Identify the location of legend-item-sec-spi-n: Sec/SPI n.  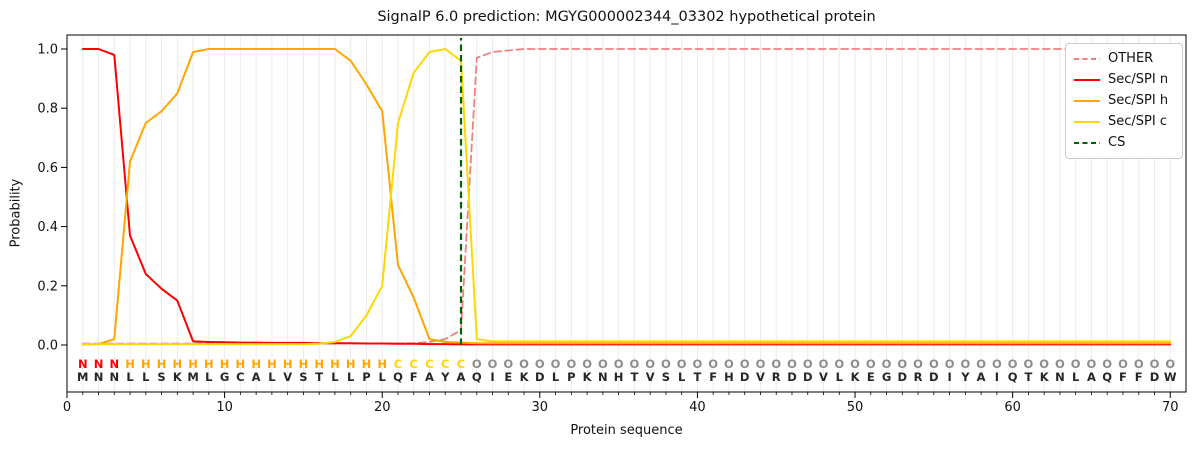
(1124, 80).